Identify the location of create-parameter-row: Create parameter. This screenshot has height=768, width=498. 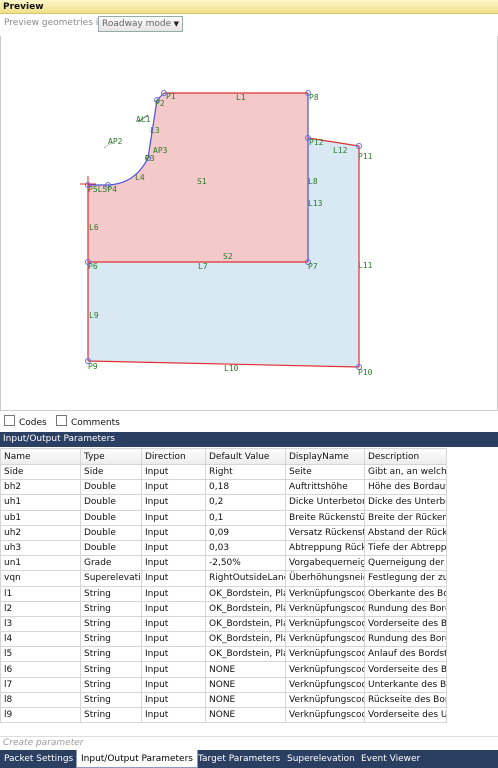
(249, 742).